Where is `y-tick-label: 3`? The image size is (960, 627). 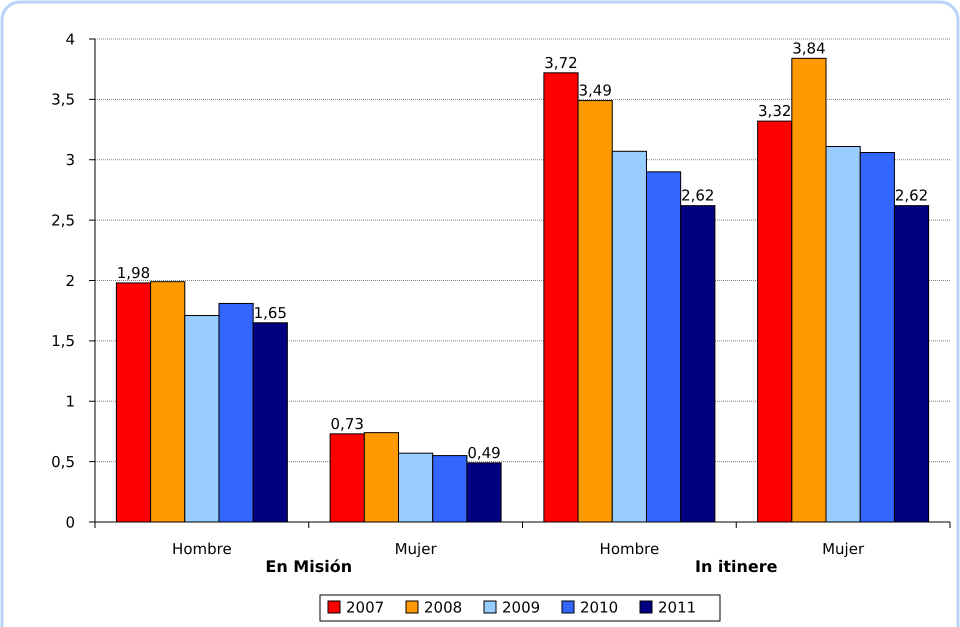 y-tick-label: 3 is located at coordinates (70, 160).